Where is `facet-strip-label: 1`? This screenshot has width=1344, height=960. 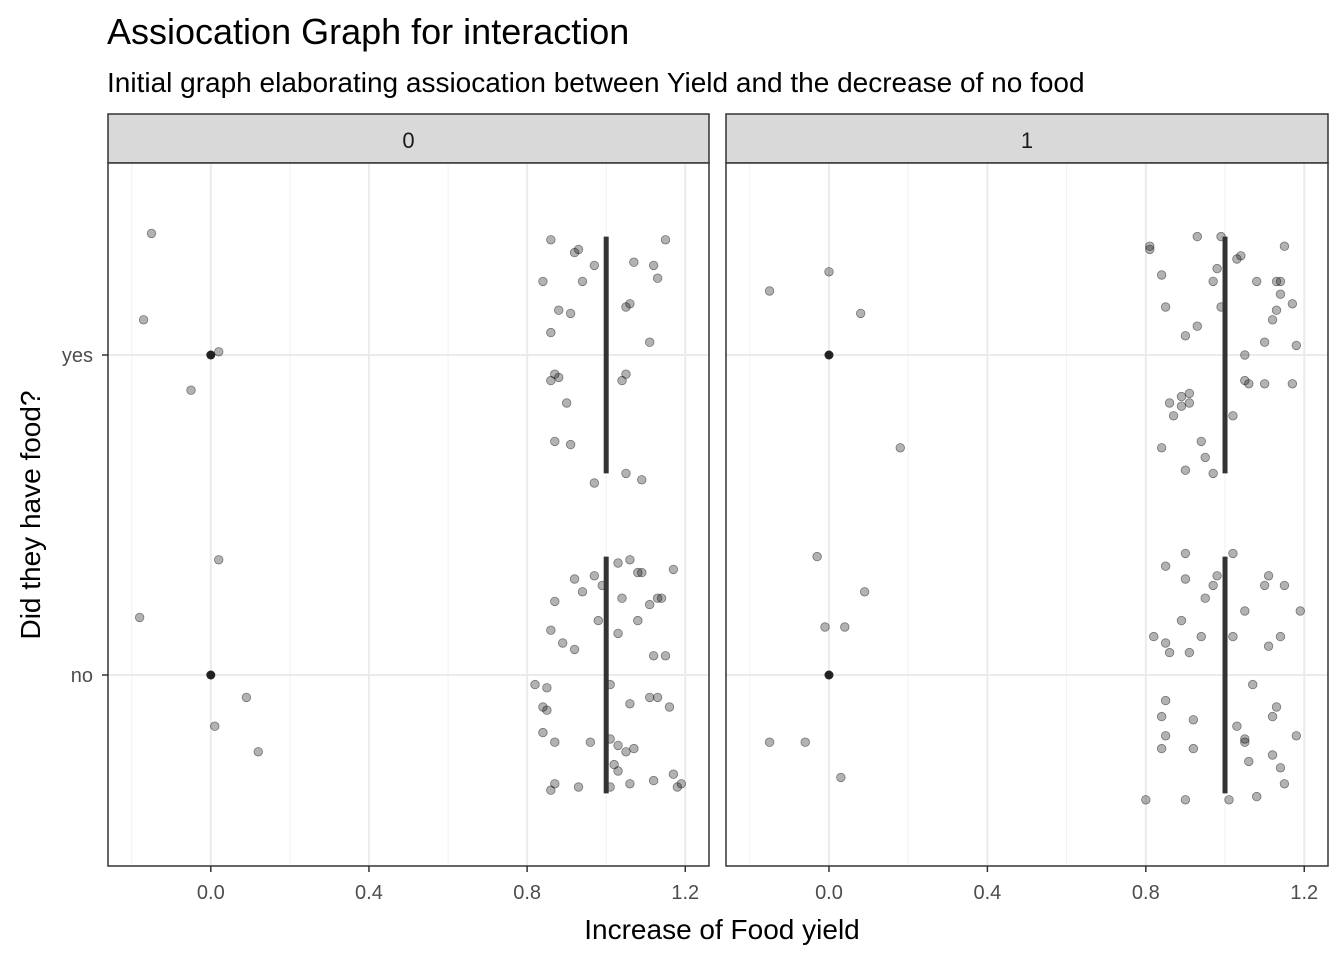 facet-strip-label: 1 is located at coordinates (1027, 140).